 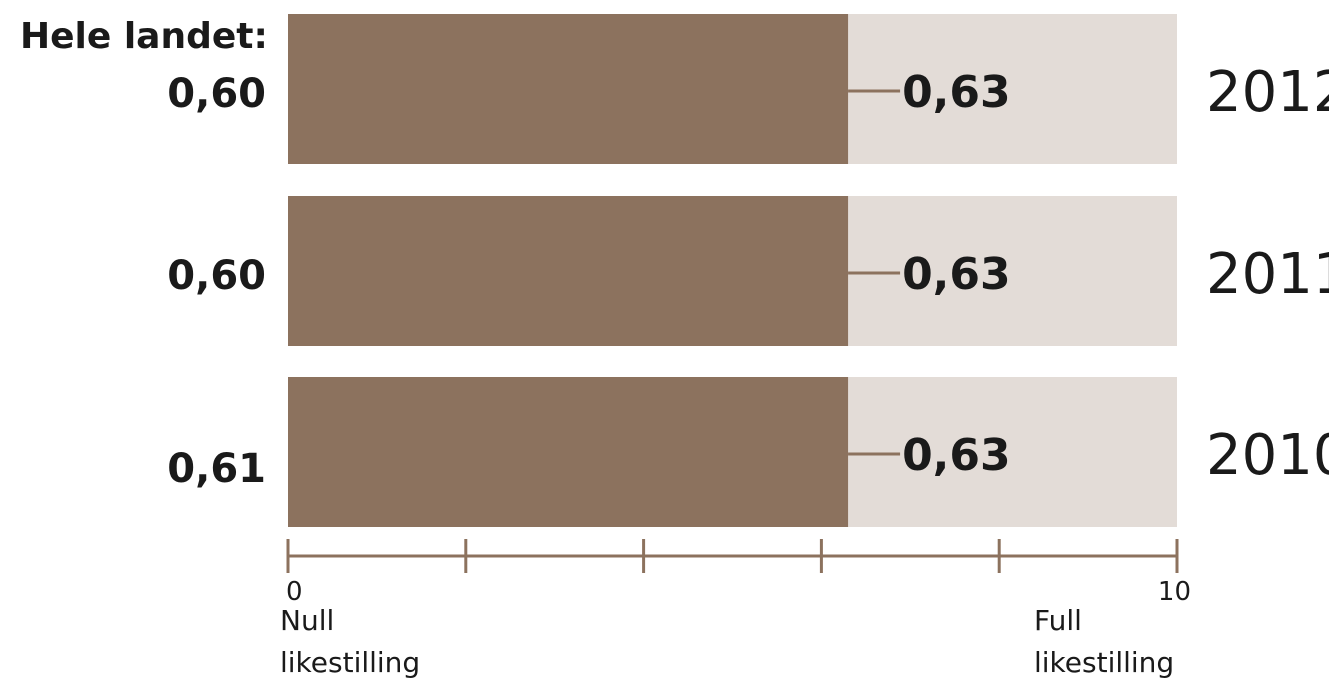 What do you see at coordinates (216, 94) in the screenshot?
I see `left-label-2012: 0,60` at bounding box center [216, 94].